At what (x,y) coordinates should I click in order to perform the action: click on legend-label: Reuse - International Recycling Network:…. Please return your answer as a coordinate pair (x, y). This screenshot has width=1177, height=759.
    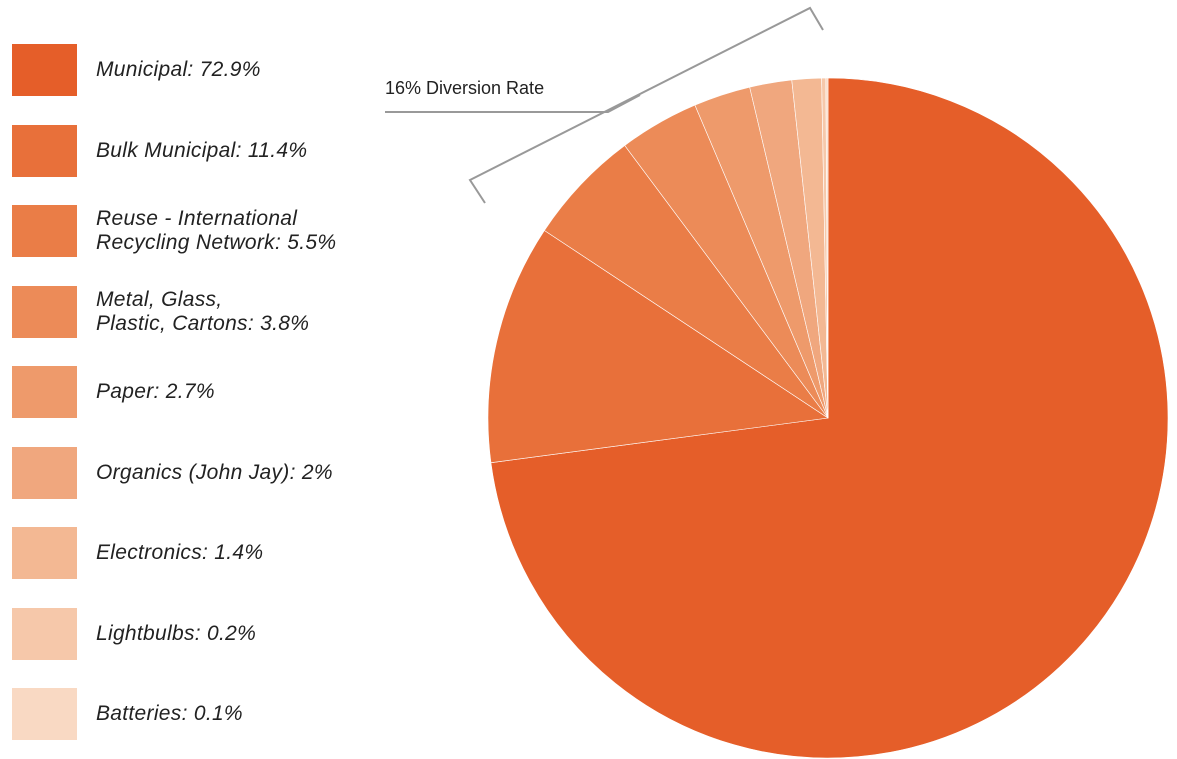
    Looking at the image, I should click on (216, 230).